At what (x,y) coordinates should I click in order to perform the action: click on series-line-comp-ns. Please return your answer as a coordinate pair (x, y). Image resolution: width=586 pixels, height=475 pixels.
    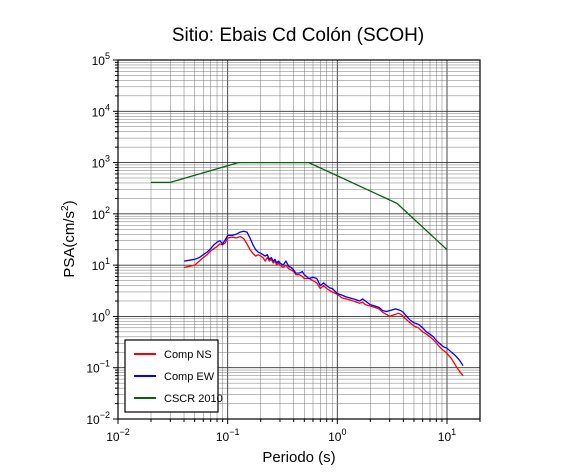
    Looking at the image, I should click on (323, 306).